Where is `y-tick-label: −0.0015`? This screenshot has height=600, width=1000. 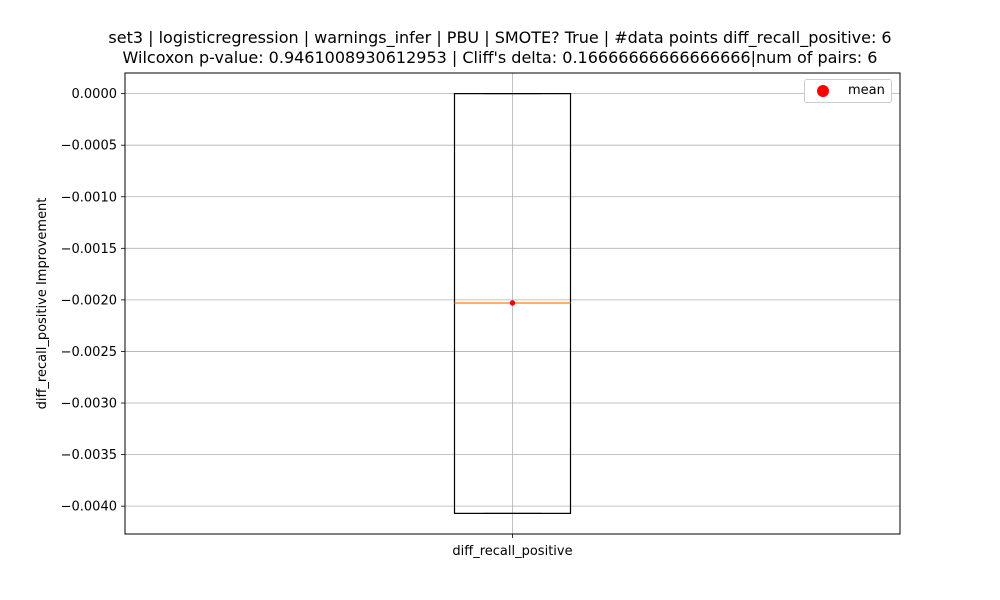 y-tick-label: −0.0015 is located at coordinates (89, 249).